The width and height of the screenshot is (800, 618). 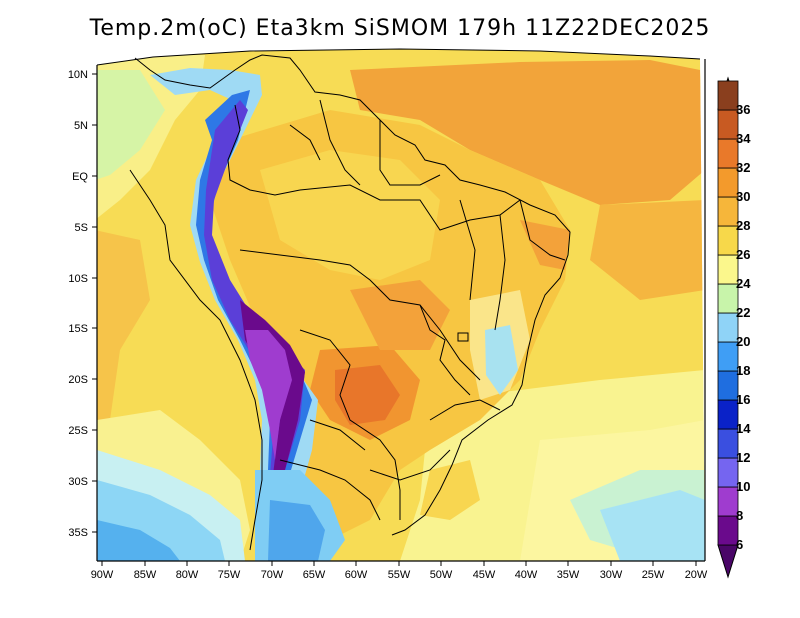 What do you see at coordinates (526, 575) in the screenshot?
I see `lon-label: 40W` at bounding box center [526, 575].